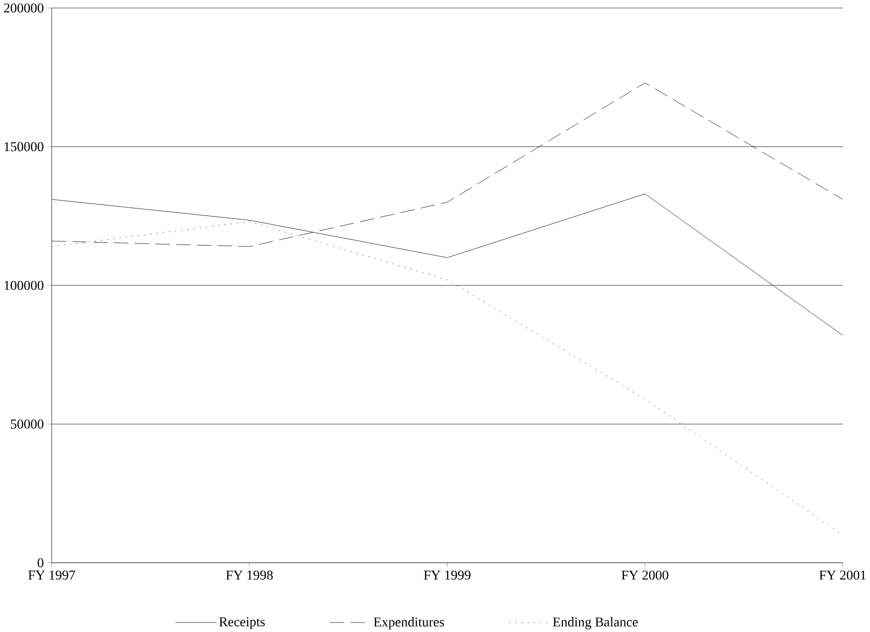  I want to click on legend-label: Receipts, so click(242, 623).